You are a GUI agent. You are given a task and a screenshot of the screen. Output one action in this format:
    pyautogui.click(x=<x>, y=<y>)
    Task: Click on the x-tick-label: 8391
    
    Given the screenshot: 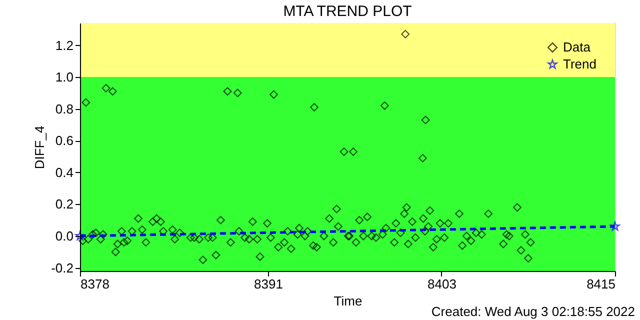 What is the action you would take?
    pyautogui.click(x=268, y=284)
    